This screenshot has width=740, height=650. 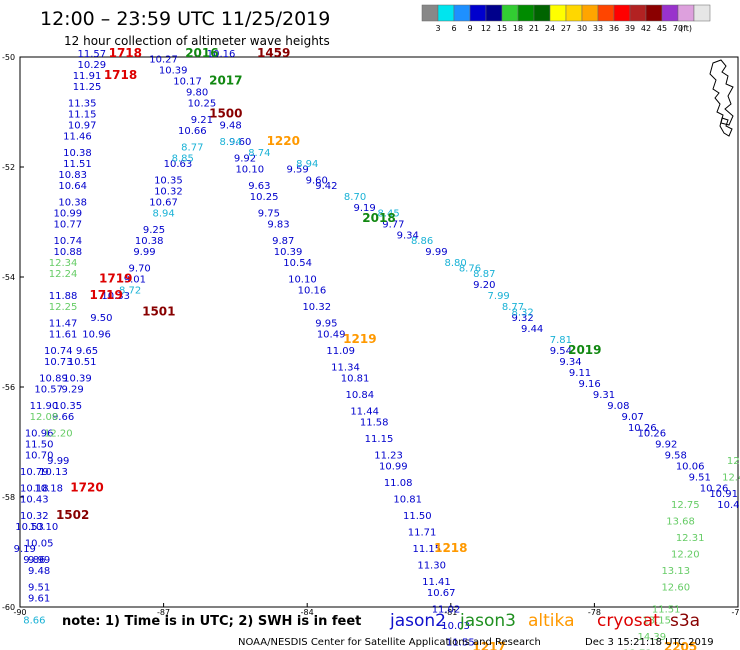 What do you see at coordinates (652, 434) in the screenshot?
I see `swh-value: 10.26` at bounding box center [652, 434].